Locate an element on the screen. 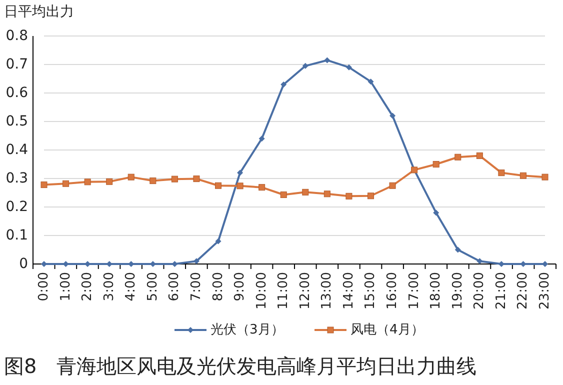 This screenshot has height=385, width=563. x-tick-label: 13:00 is located at coordinates (327, 291).